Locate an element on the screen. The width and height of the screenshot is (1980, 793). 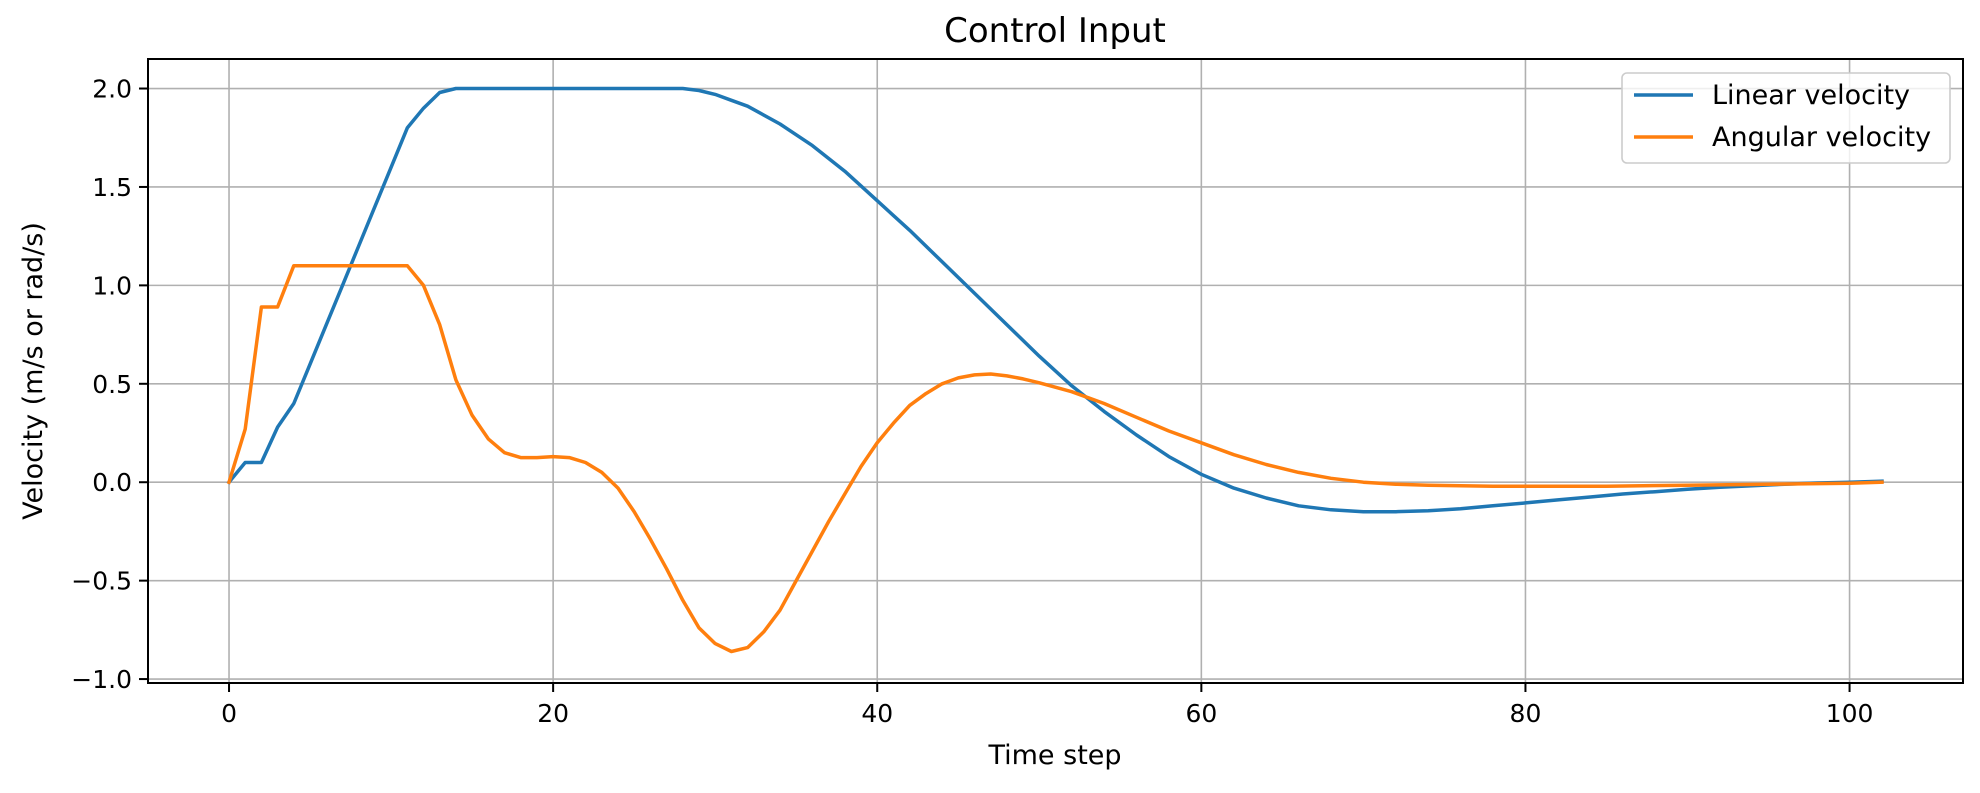
legend-label-angular: Angular velocity is located at coordinates (1821, 137).